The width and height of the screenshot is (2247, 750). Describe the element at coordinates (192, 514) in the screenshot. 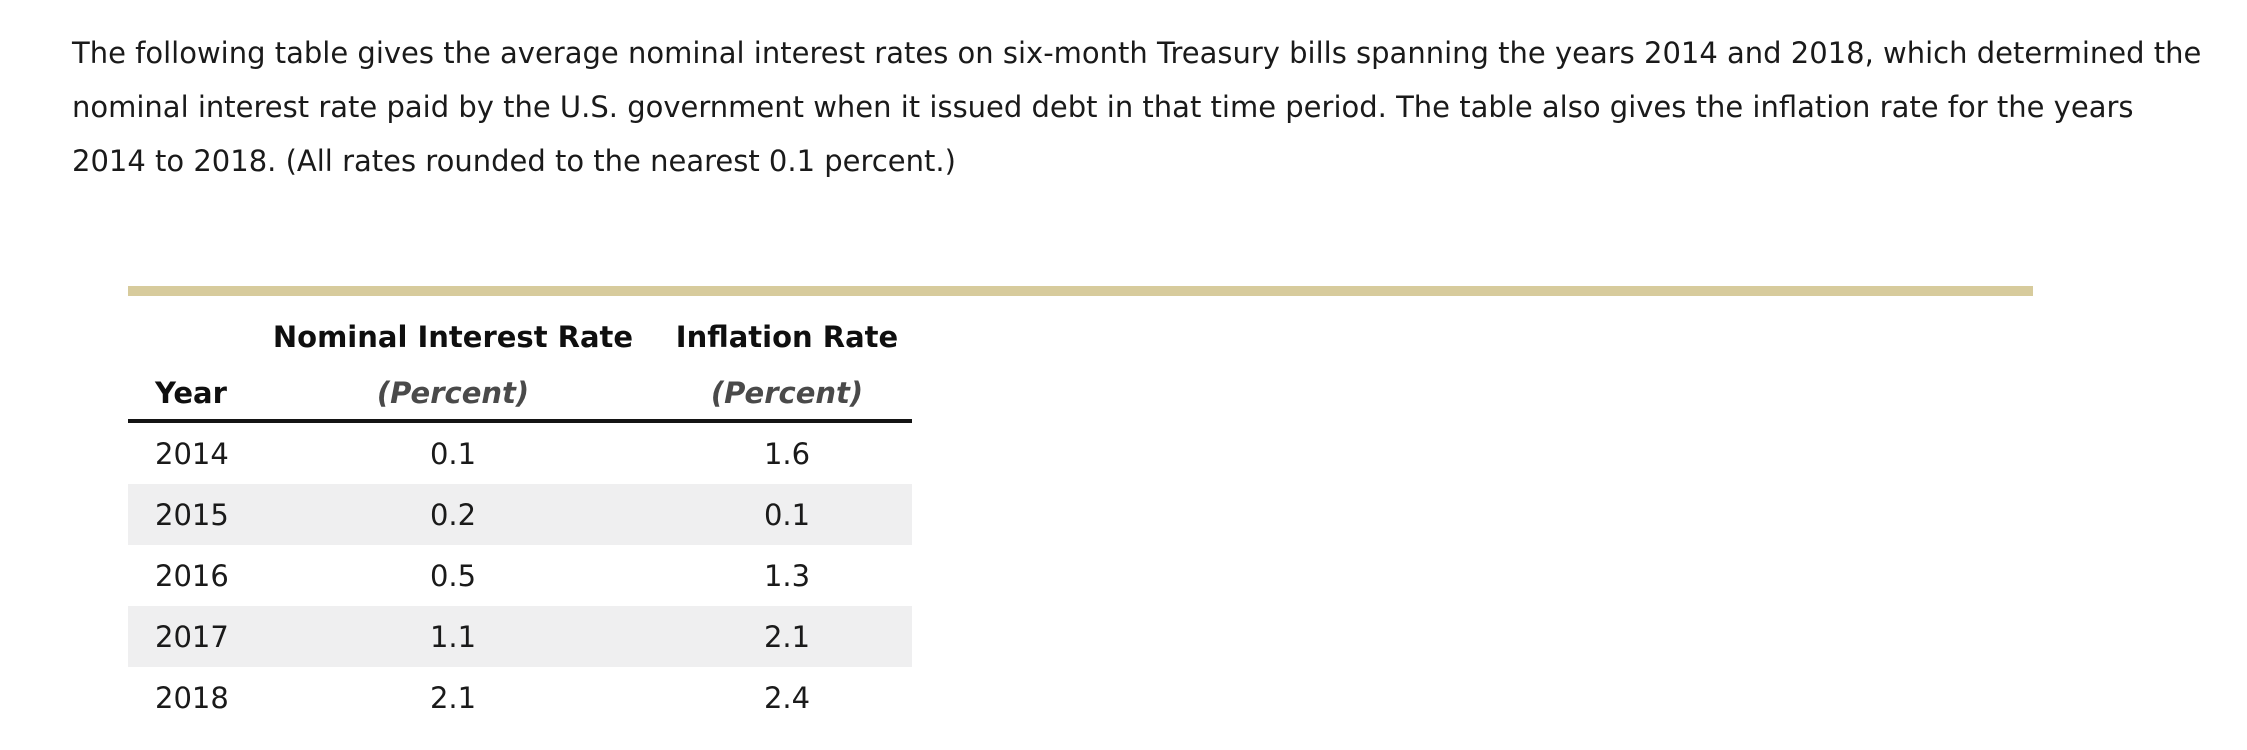

I see `year-cell: 2015` at that location.